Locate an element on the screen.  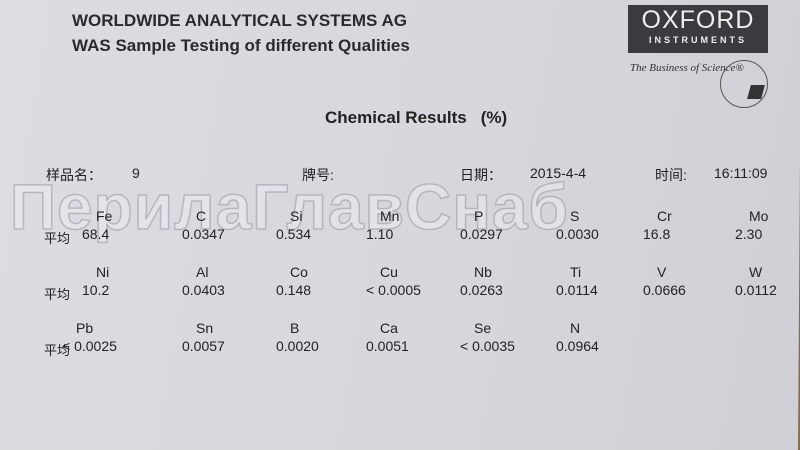
element-cell-nb: Nb 0.0263 is located at coordinates (505, 281).